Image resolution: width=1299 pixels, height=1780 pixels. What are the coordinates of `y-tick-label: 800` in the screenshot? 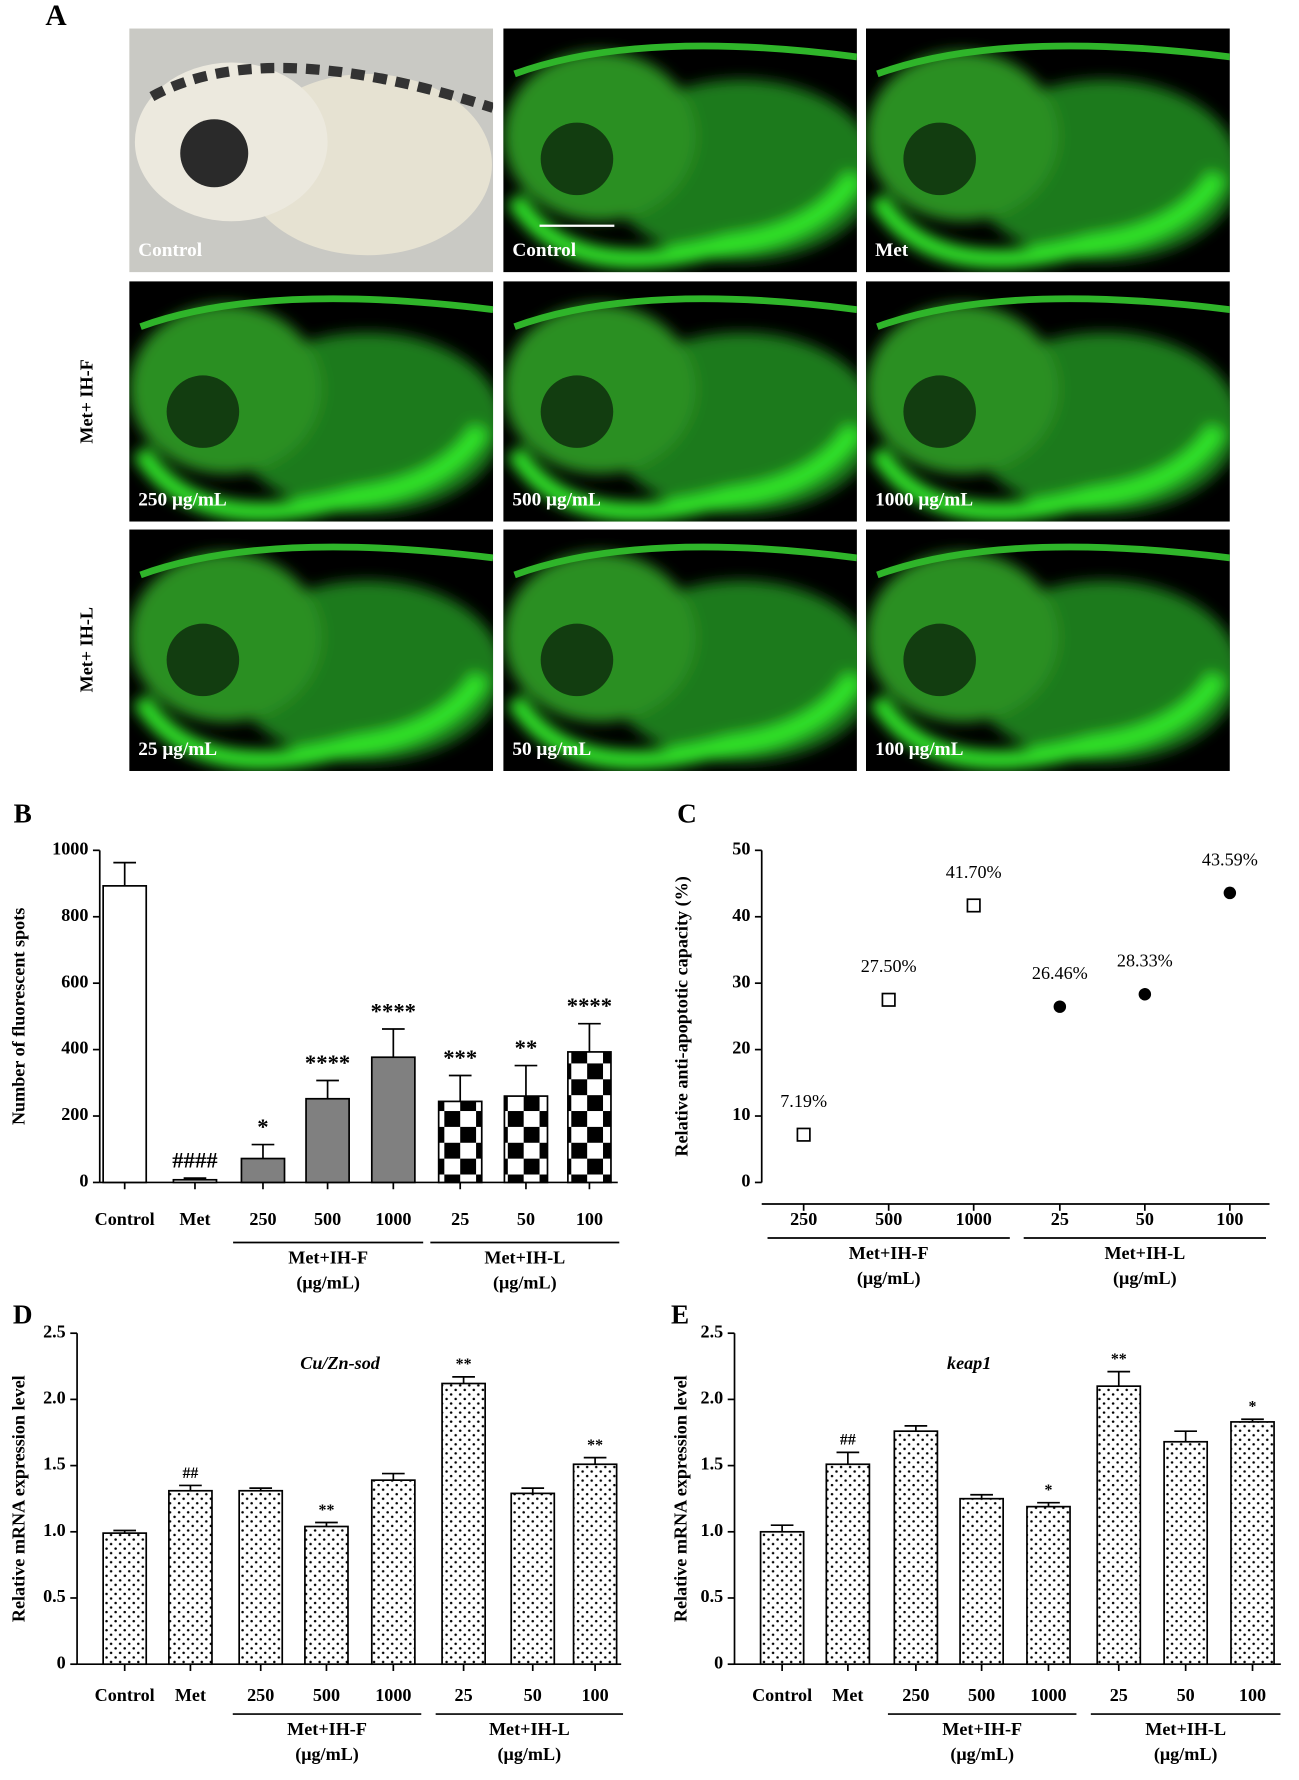 It's located at (74, 915).